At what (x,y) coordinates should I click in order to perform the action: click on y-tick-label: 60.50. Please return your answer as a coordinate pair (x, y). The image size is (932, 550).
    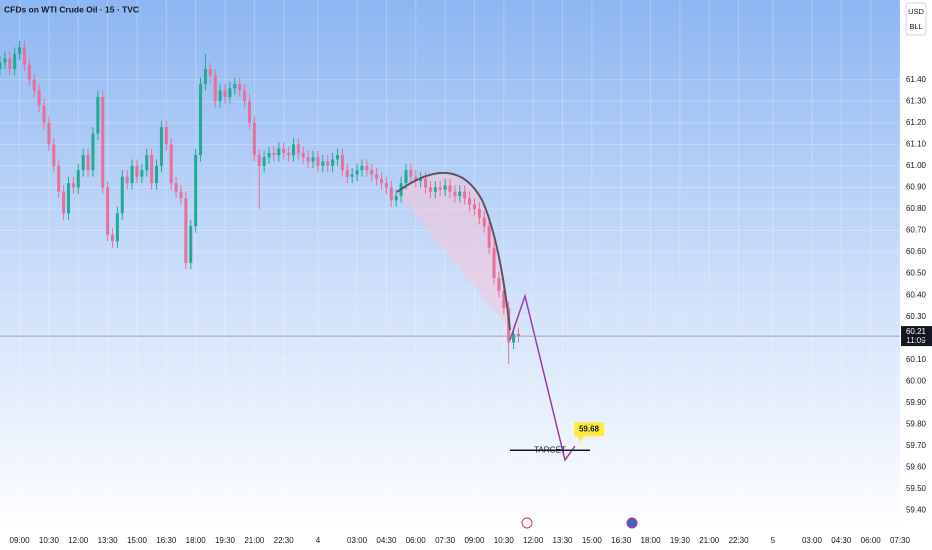
    Looking at the image, I should click on (916, 273).